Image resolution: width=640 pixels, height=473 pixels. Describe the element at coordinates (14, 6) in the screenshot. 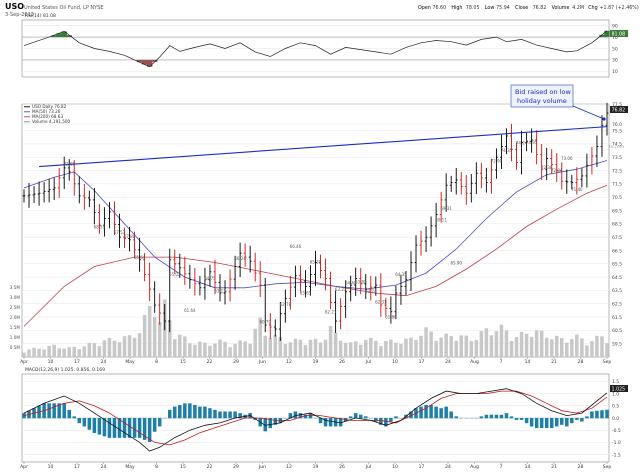

I see `symbol-label: USO` at that location.